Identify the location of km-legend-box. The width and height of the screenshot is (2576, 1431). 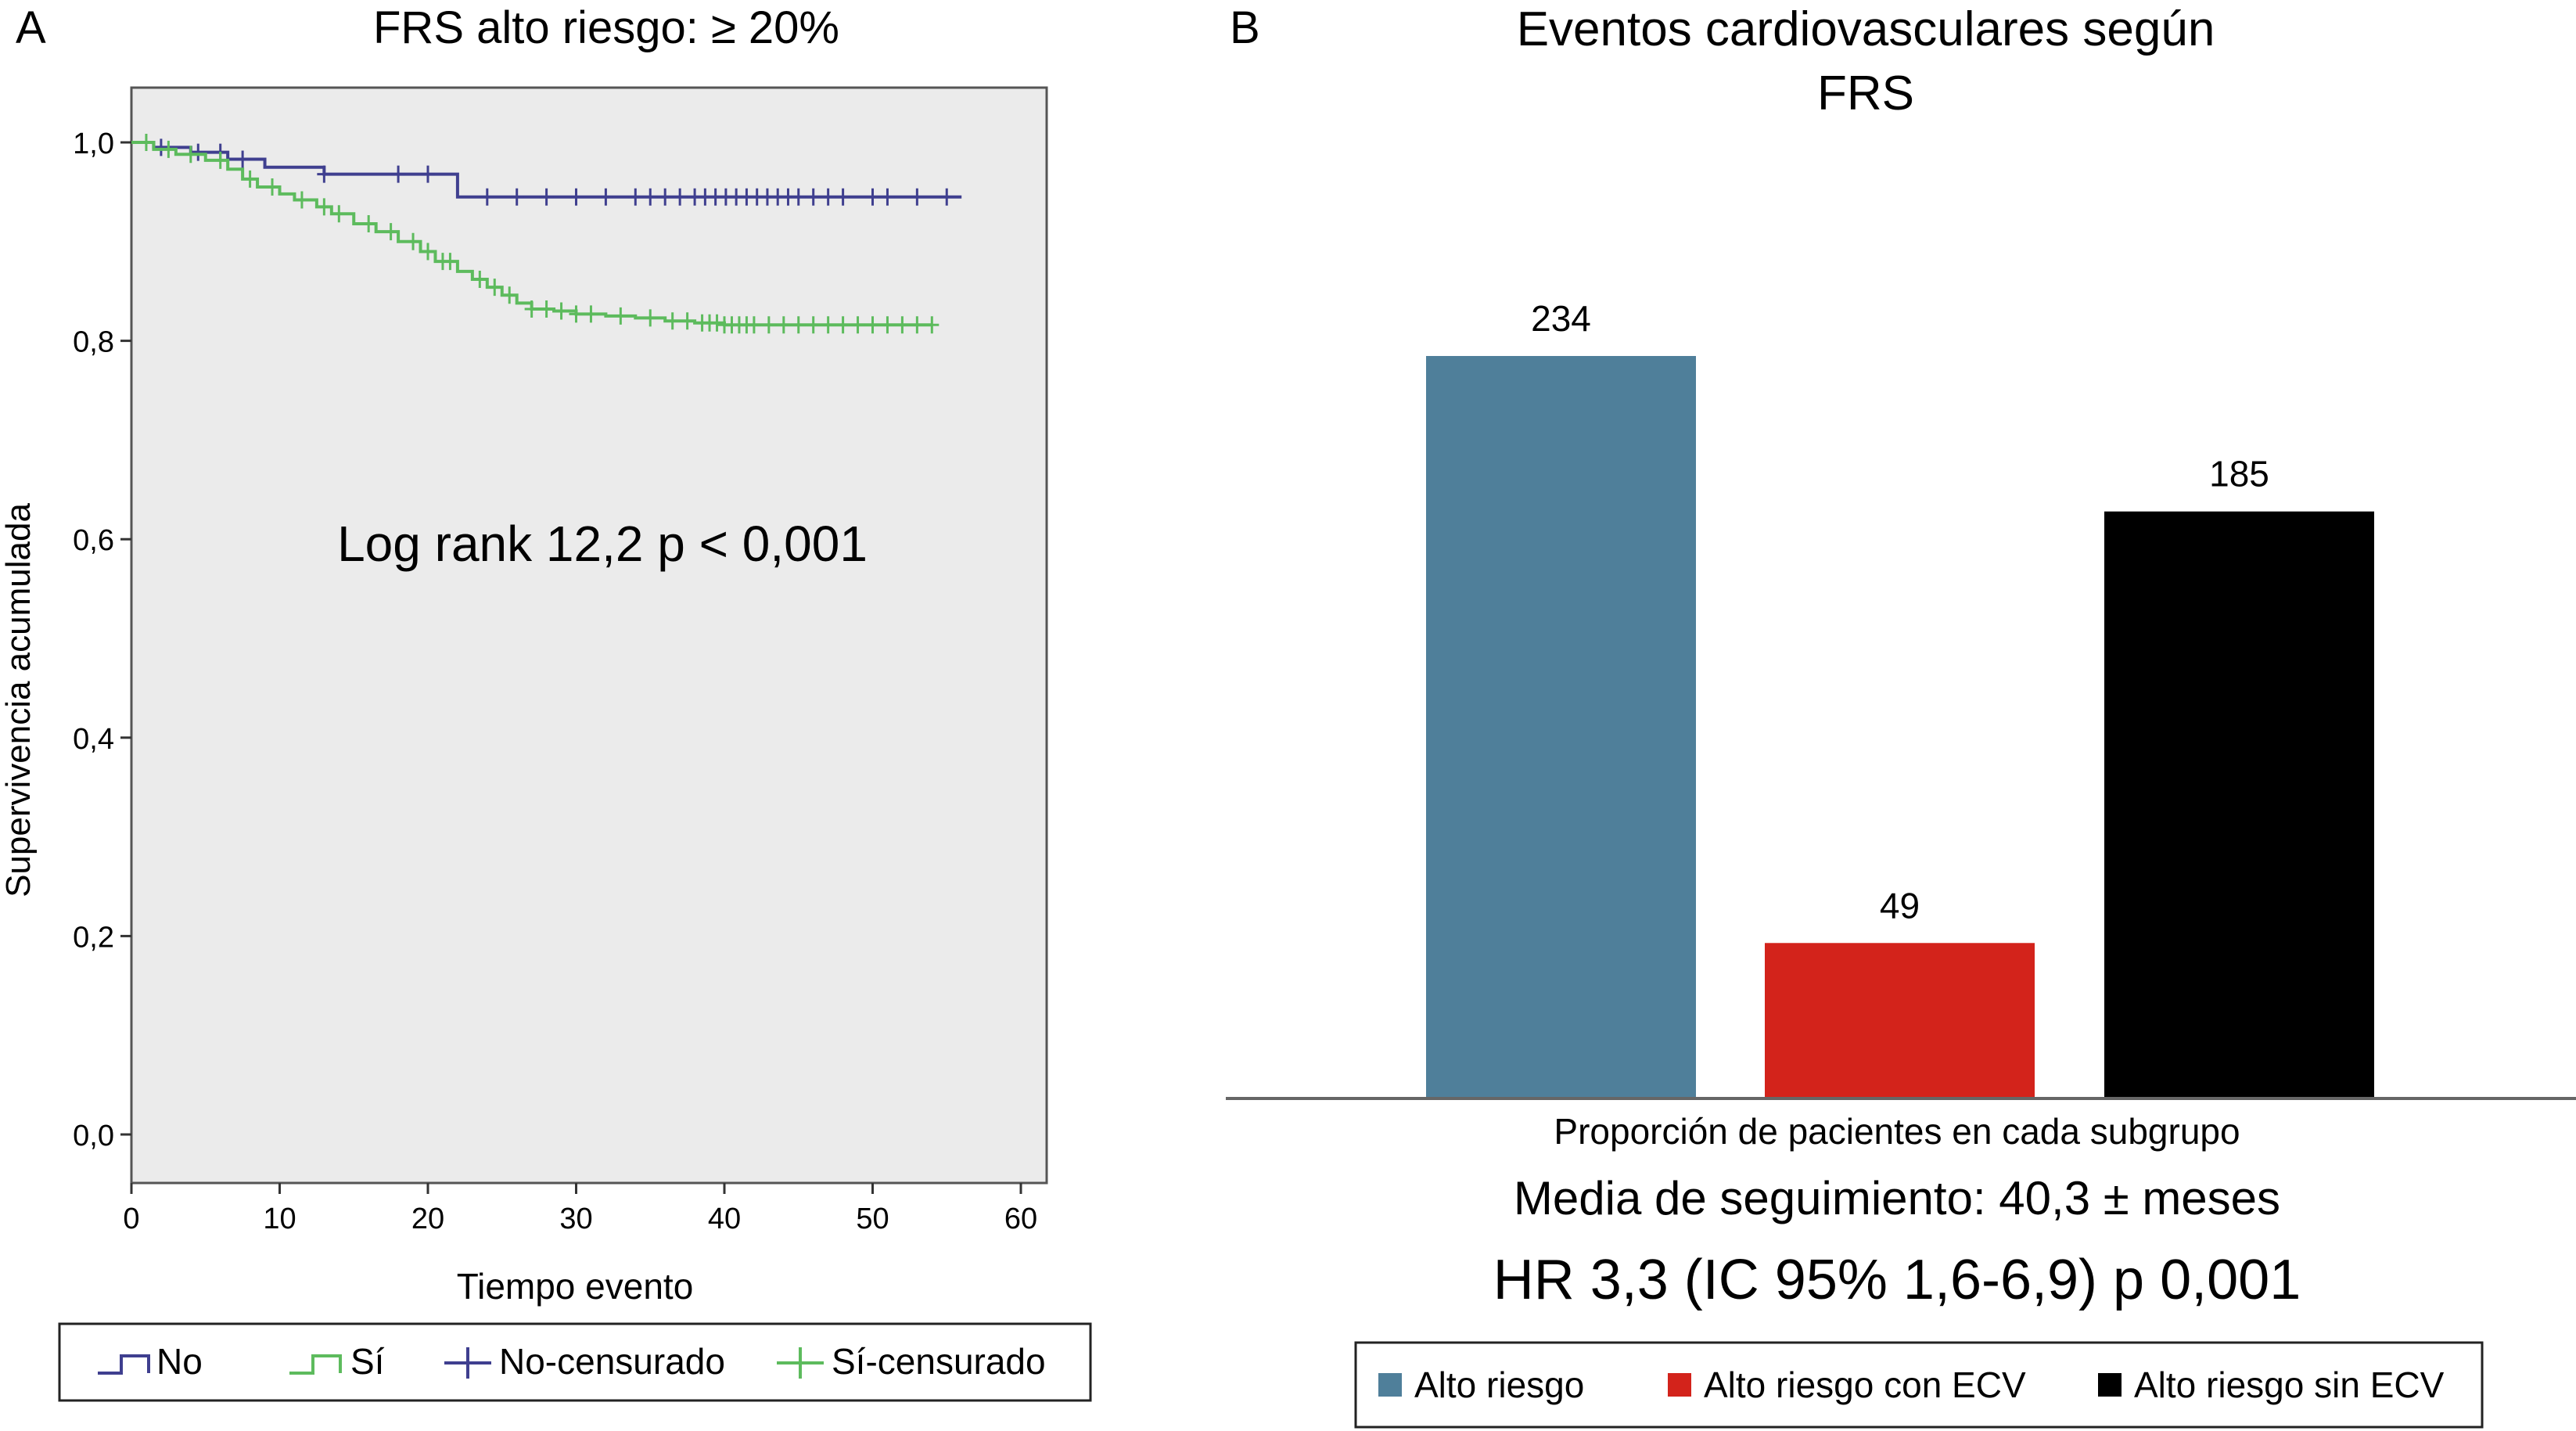
(575, 1362).